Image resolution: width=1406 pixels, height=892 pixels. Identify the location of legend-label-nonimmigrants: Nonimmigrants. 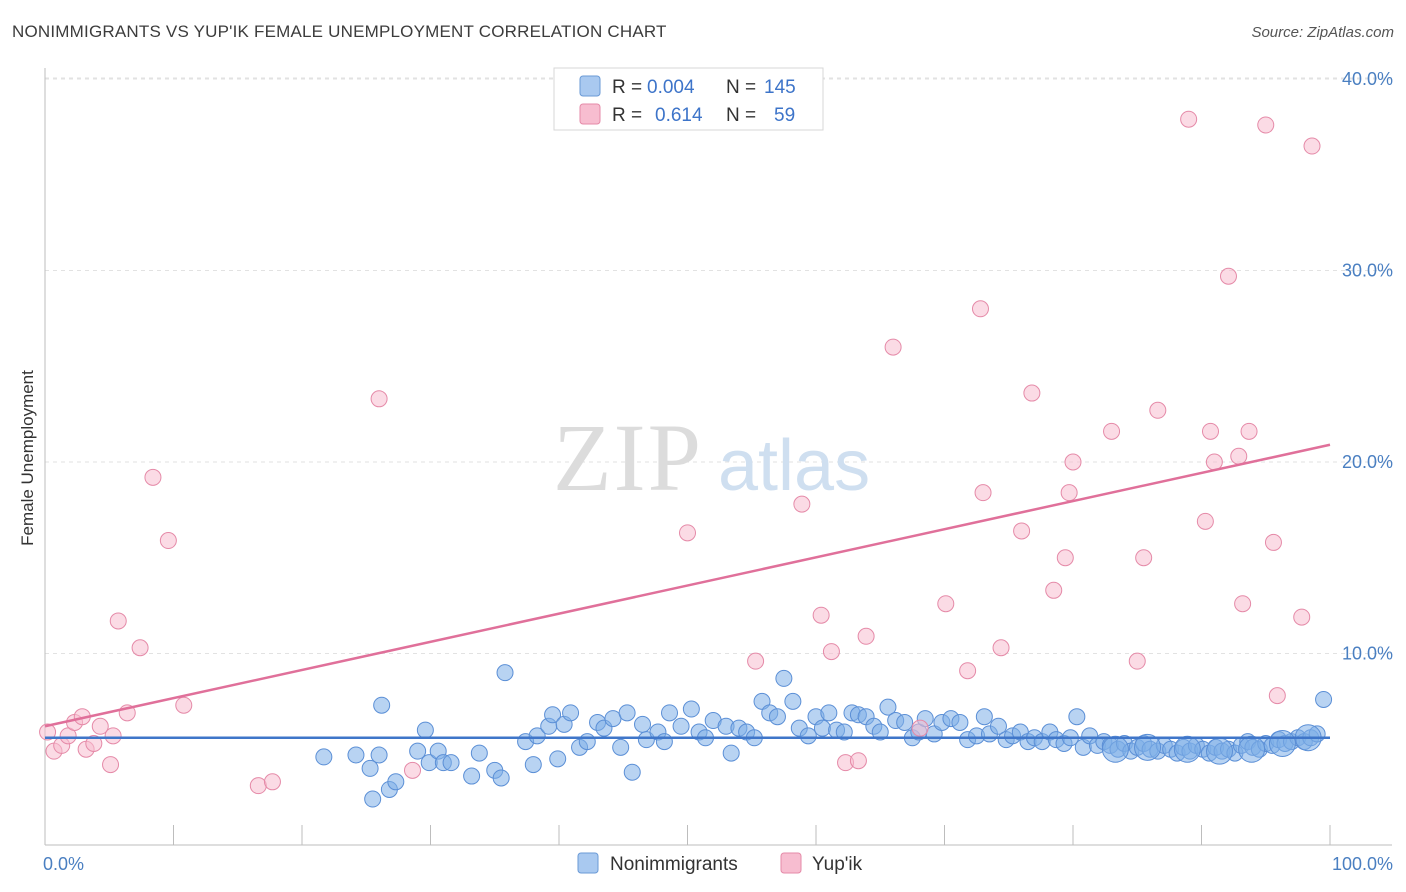
(674, 864).